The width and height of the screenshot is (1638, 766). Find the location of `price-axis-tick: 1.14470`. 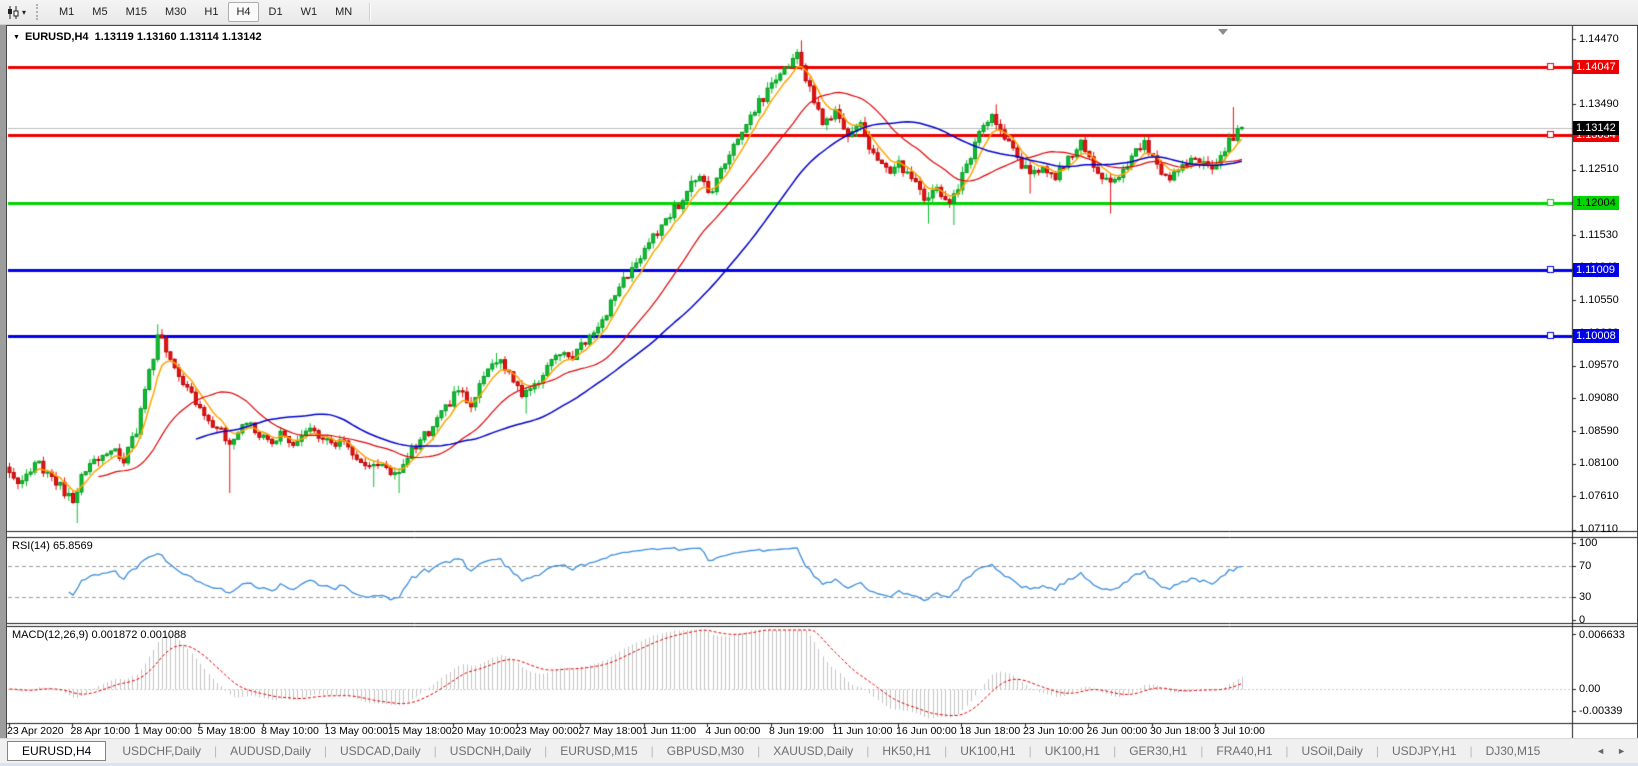

price-axis-tick: 1.14470 is located at coordinates (1599, 38).